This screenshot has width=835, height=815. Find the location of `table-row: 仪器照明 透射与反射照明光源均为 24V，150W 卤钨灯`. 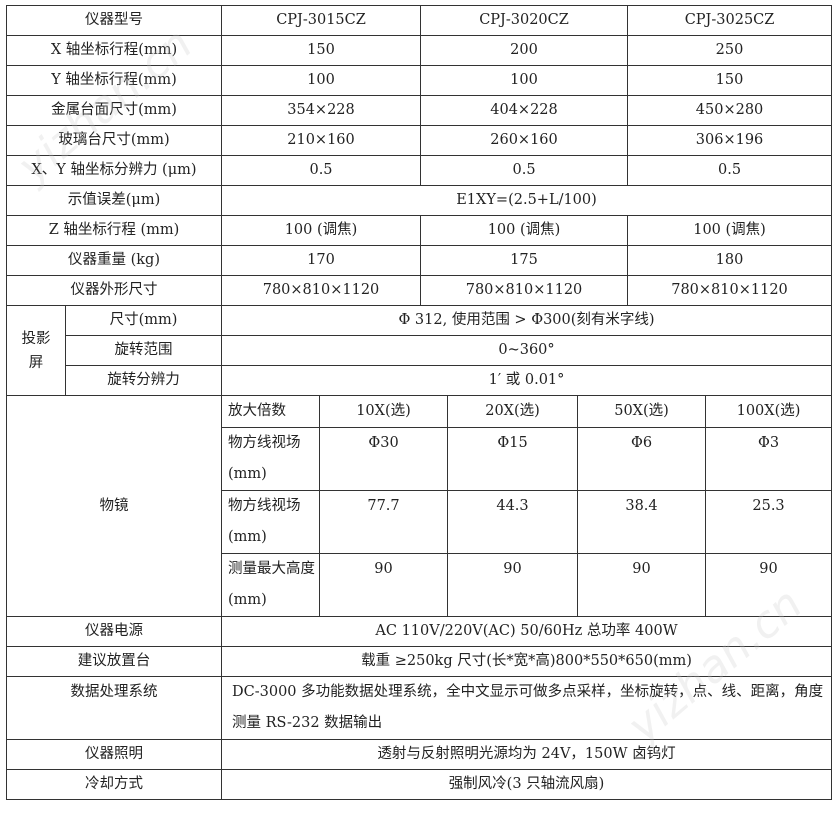

table-row: 仪器照明 透射与反射照明光源均为 24V，150W 卤钨灯 is located at coordinates (419, 754).